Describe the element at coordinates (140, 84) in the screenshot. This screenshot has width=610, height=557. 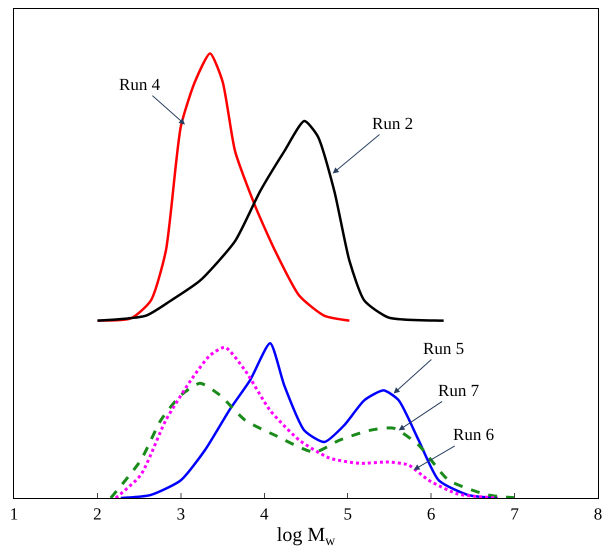
I see `annotation: Run 4` at that location.